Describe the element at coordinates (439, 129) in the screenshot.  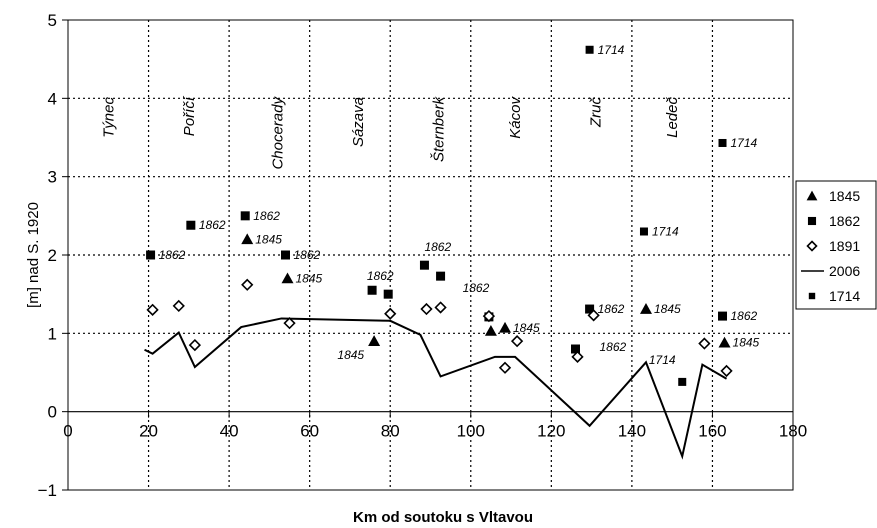
I see `place-label: Šternberk` at that location.